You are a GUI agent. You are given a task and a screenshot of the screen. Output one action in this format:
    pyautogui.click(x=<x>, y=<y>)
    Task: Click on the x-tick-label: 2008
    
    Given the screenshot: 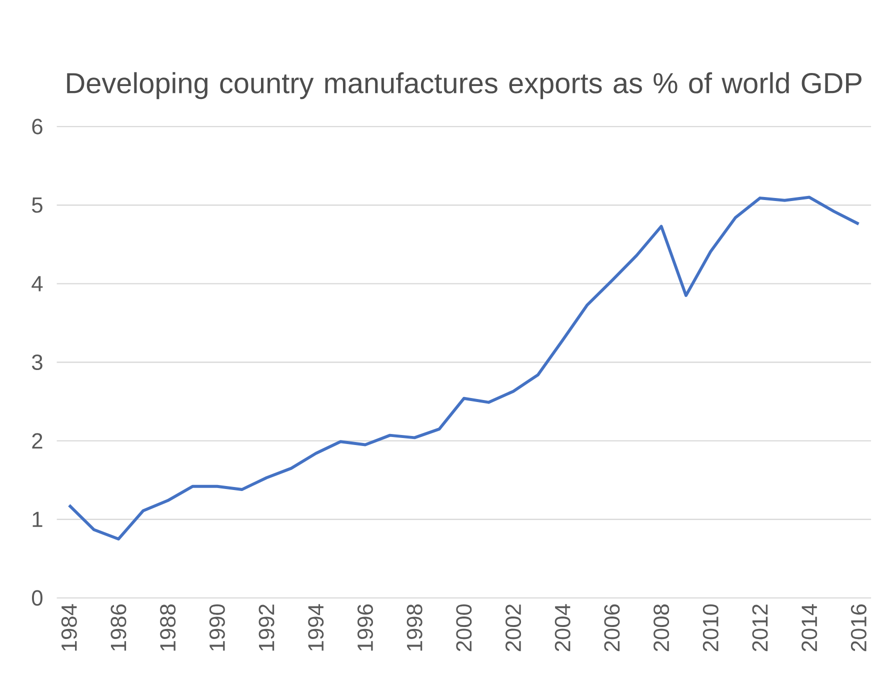 What is the action you would take?
    pyautogui.click(x=662, y=628)
    